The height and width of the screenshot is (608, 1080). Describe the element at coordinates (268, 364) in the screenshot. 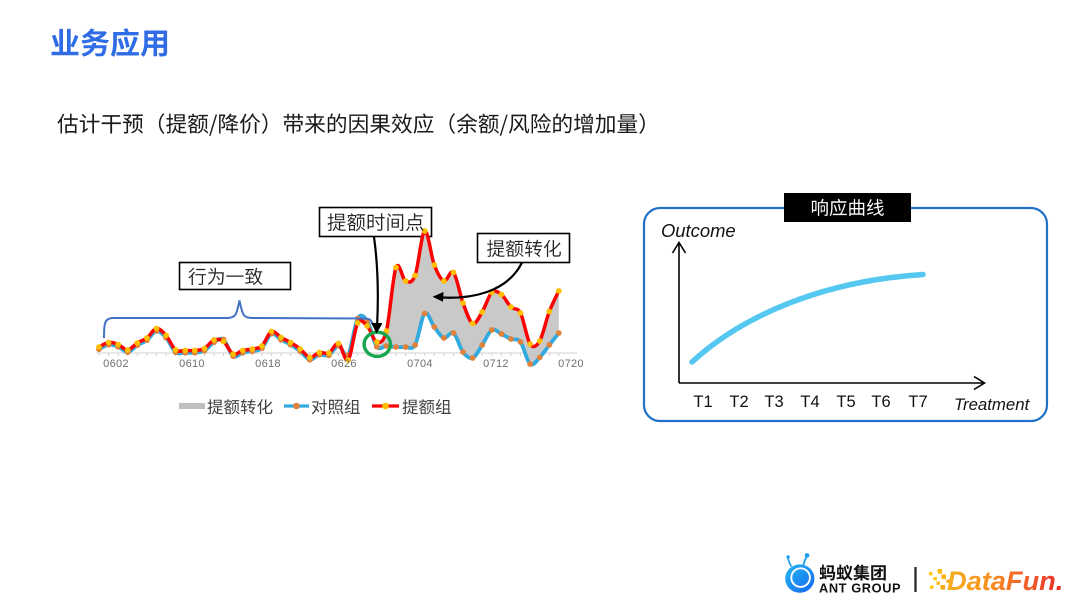

I see `svg-text: 0618` at that location.